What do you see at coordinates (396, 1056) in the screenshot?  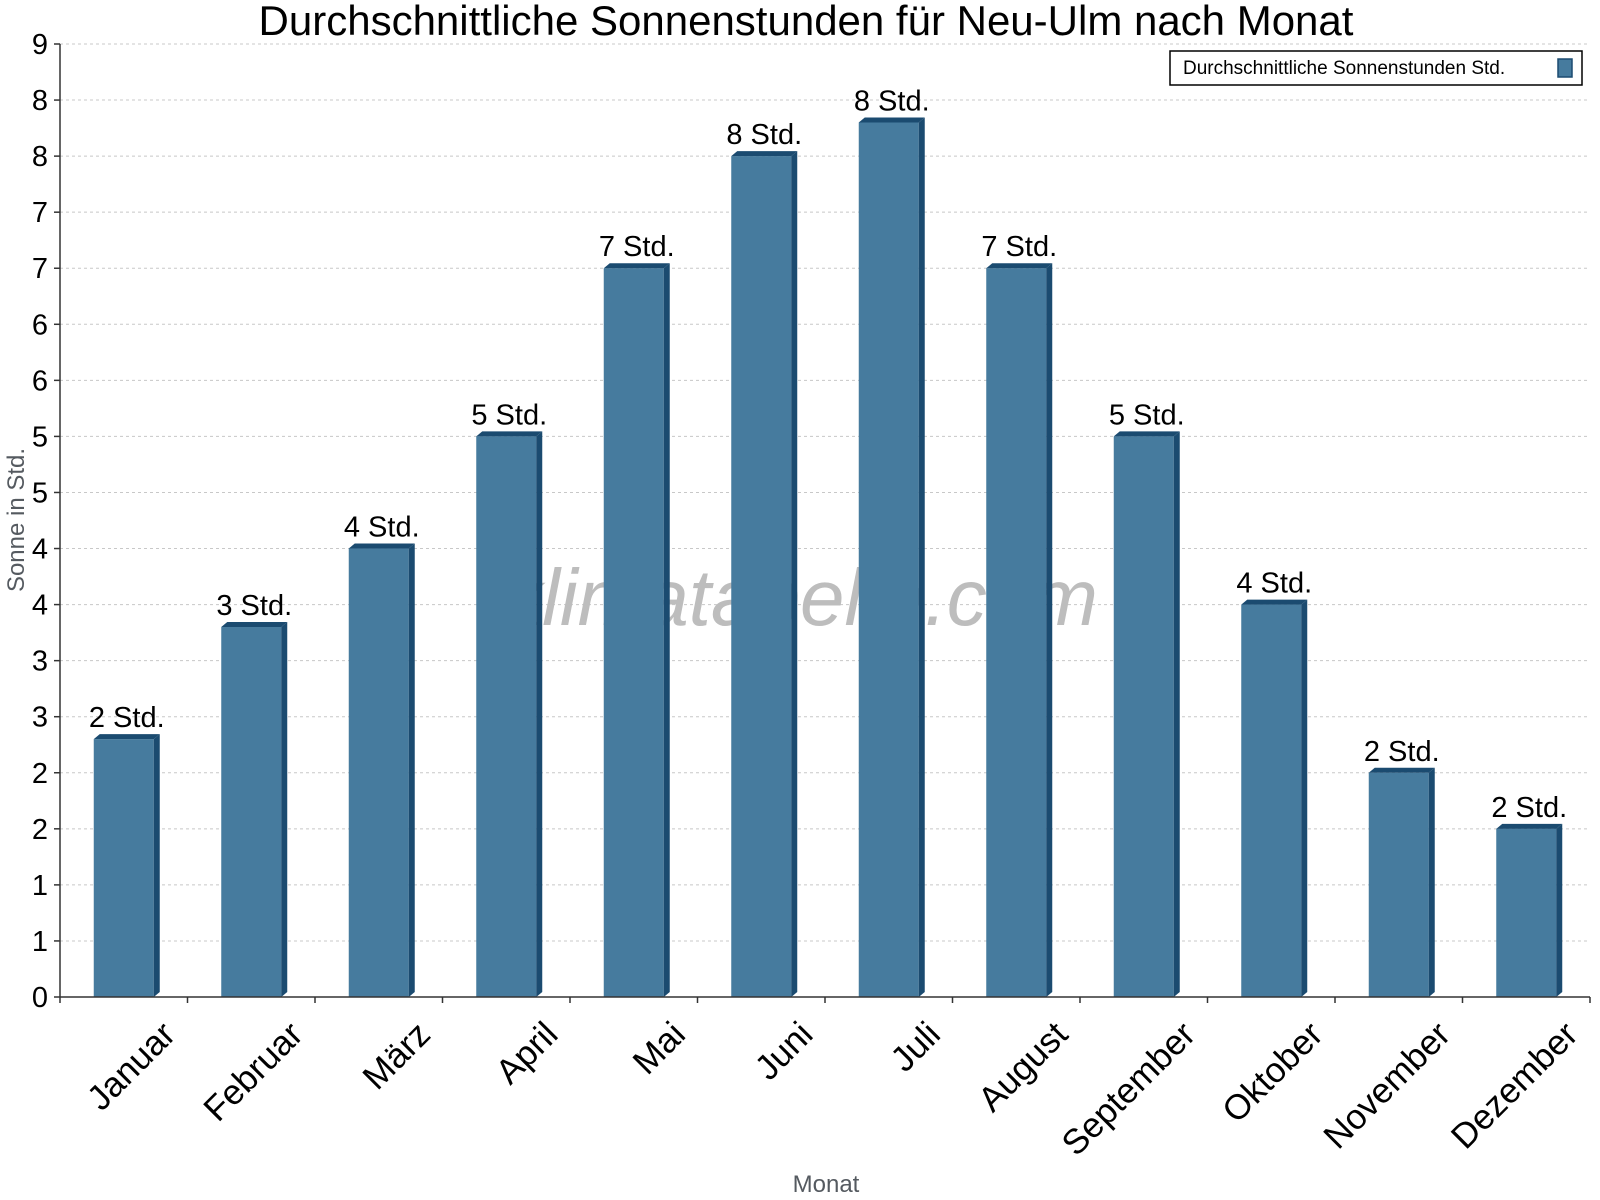 I see `x-tick-label: März` at bounding box center [396, 1056].